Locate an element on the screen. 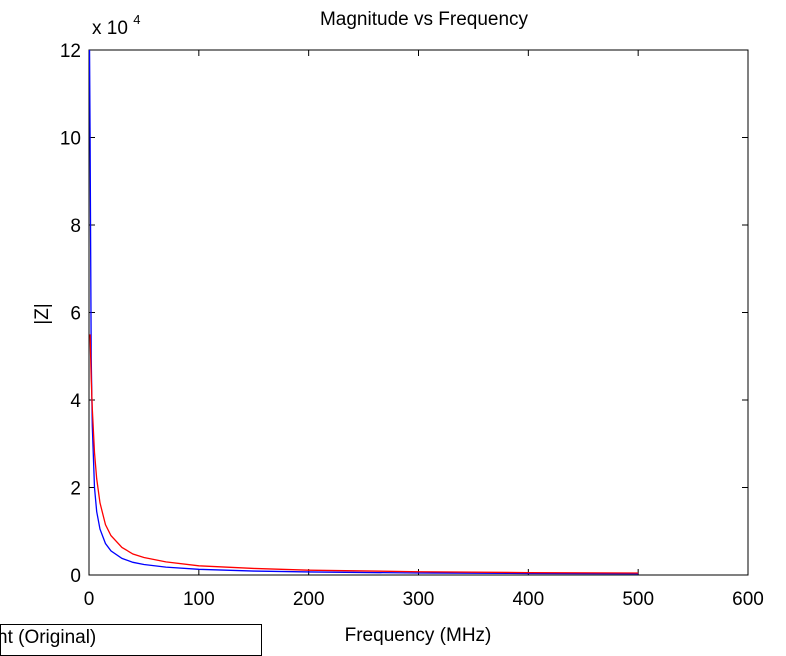 The width and height of the screenshot is (786, 656). x-tick-label: 0 is located at coordinates (89, 599).